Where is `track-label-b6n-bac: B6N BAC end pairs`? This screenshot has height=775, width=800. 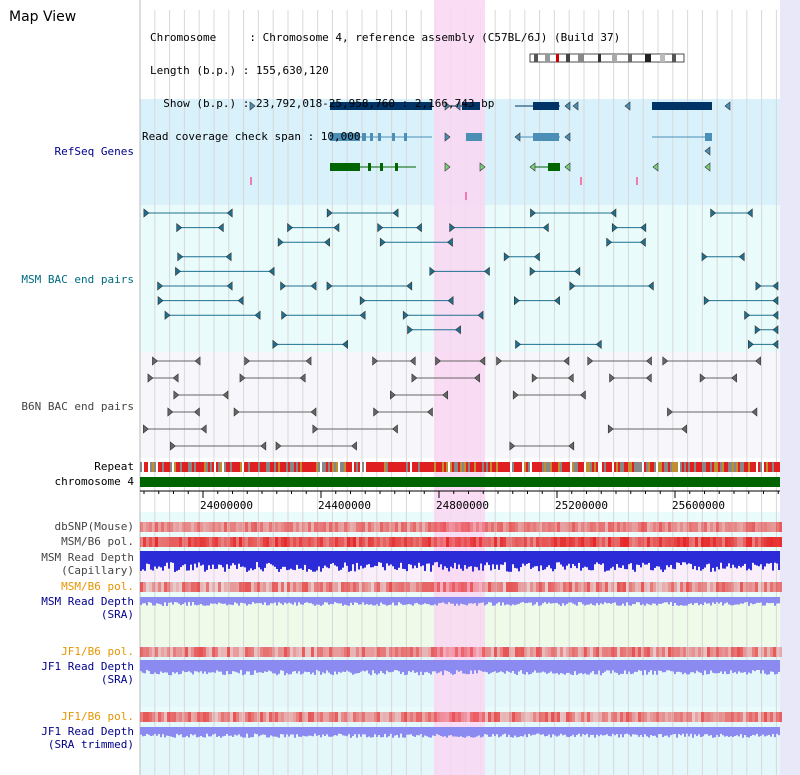 track-label-b6n-bac: B6N BAC end pairs is located at coordinates (77, 406).